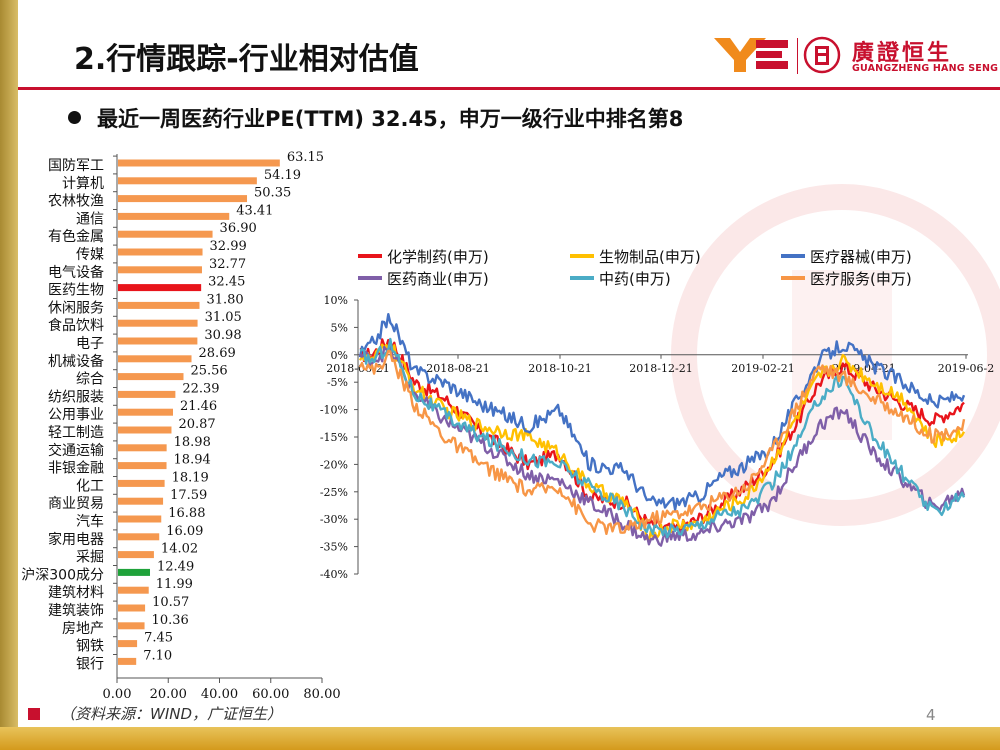 The width and height of the screenshot is (1000, 750). Describe the element at coordinates (925, 68) in the screenshot. I see `logo-english-name: GUANGZHENG HANG SENG` at that location.